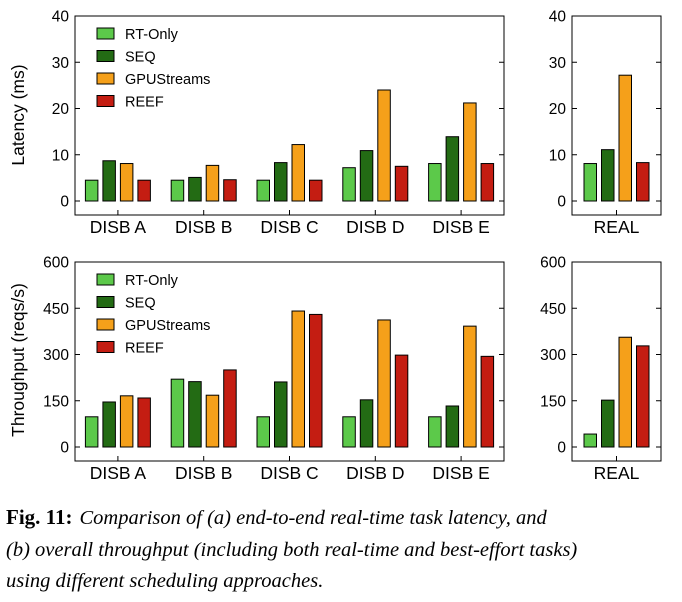  Describe the element at coordinates (375, 473) in the screenshot. I see `x-tick-label: DISB D` at that location.